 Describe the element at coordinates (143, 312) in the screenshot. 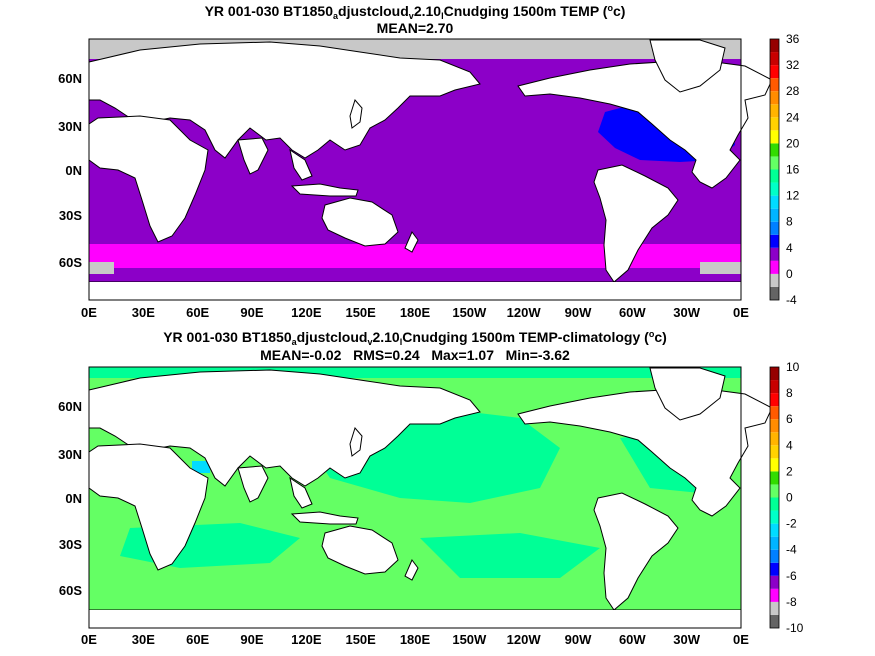

I see `top-xlabel-1: 30E` at that location.